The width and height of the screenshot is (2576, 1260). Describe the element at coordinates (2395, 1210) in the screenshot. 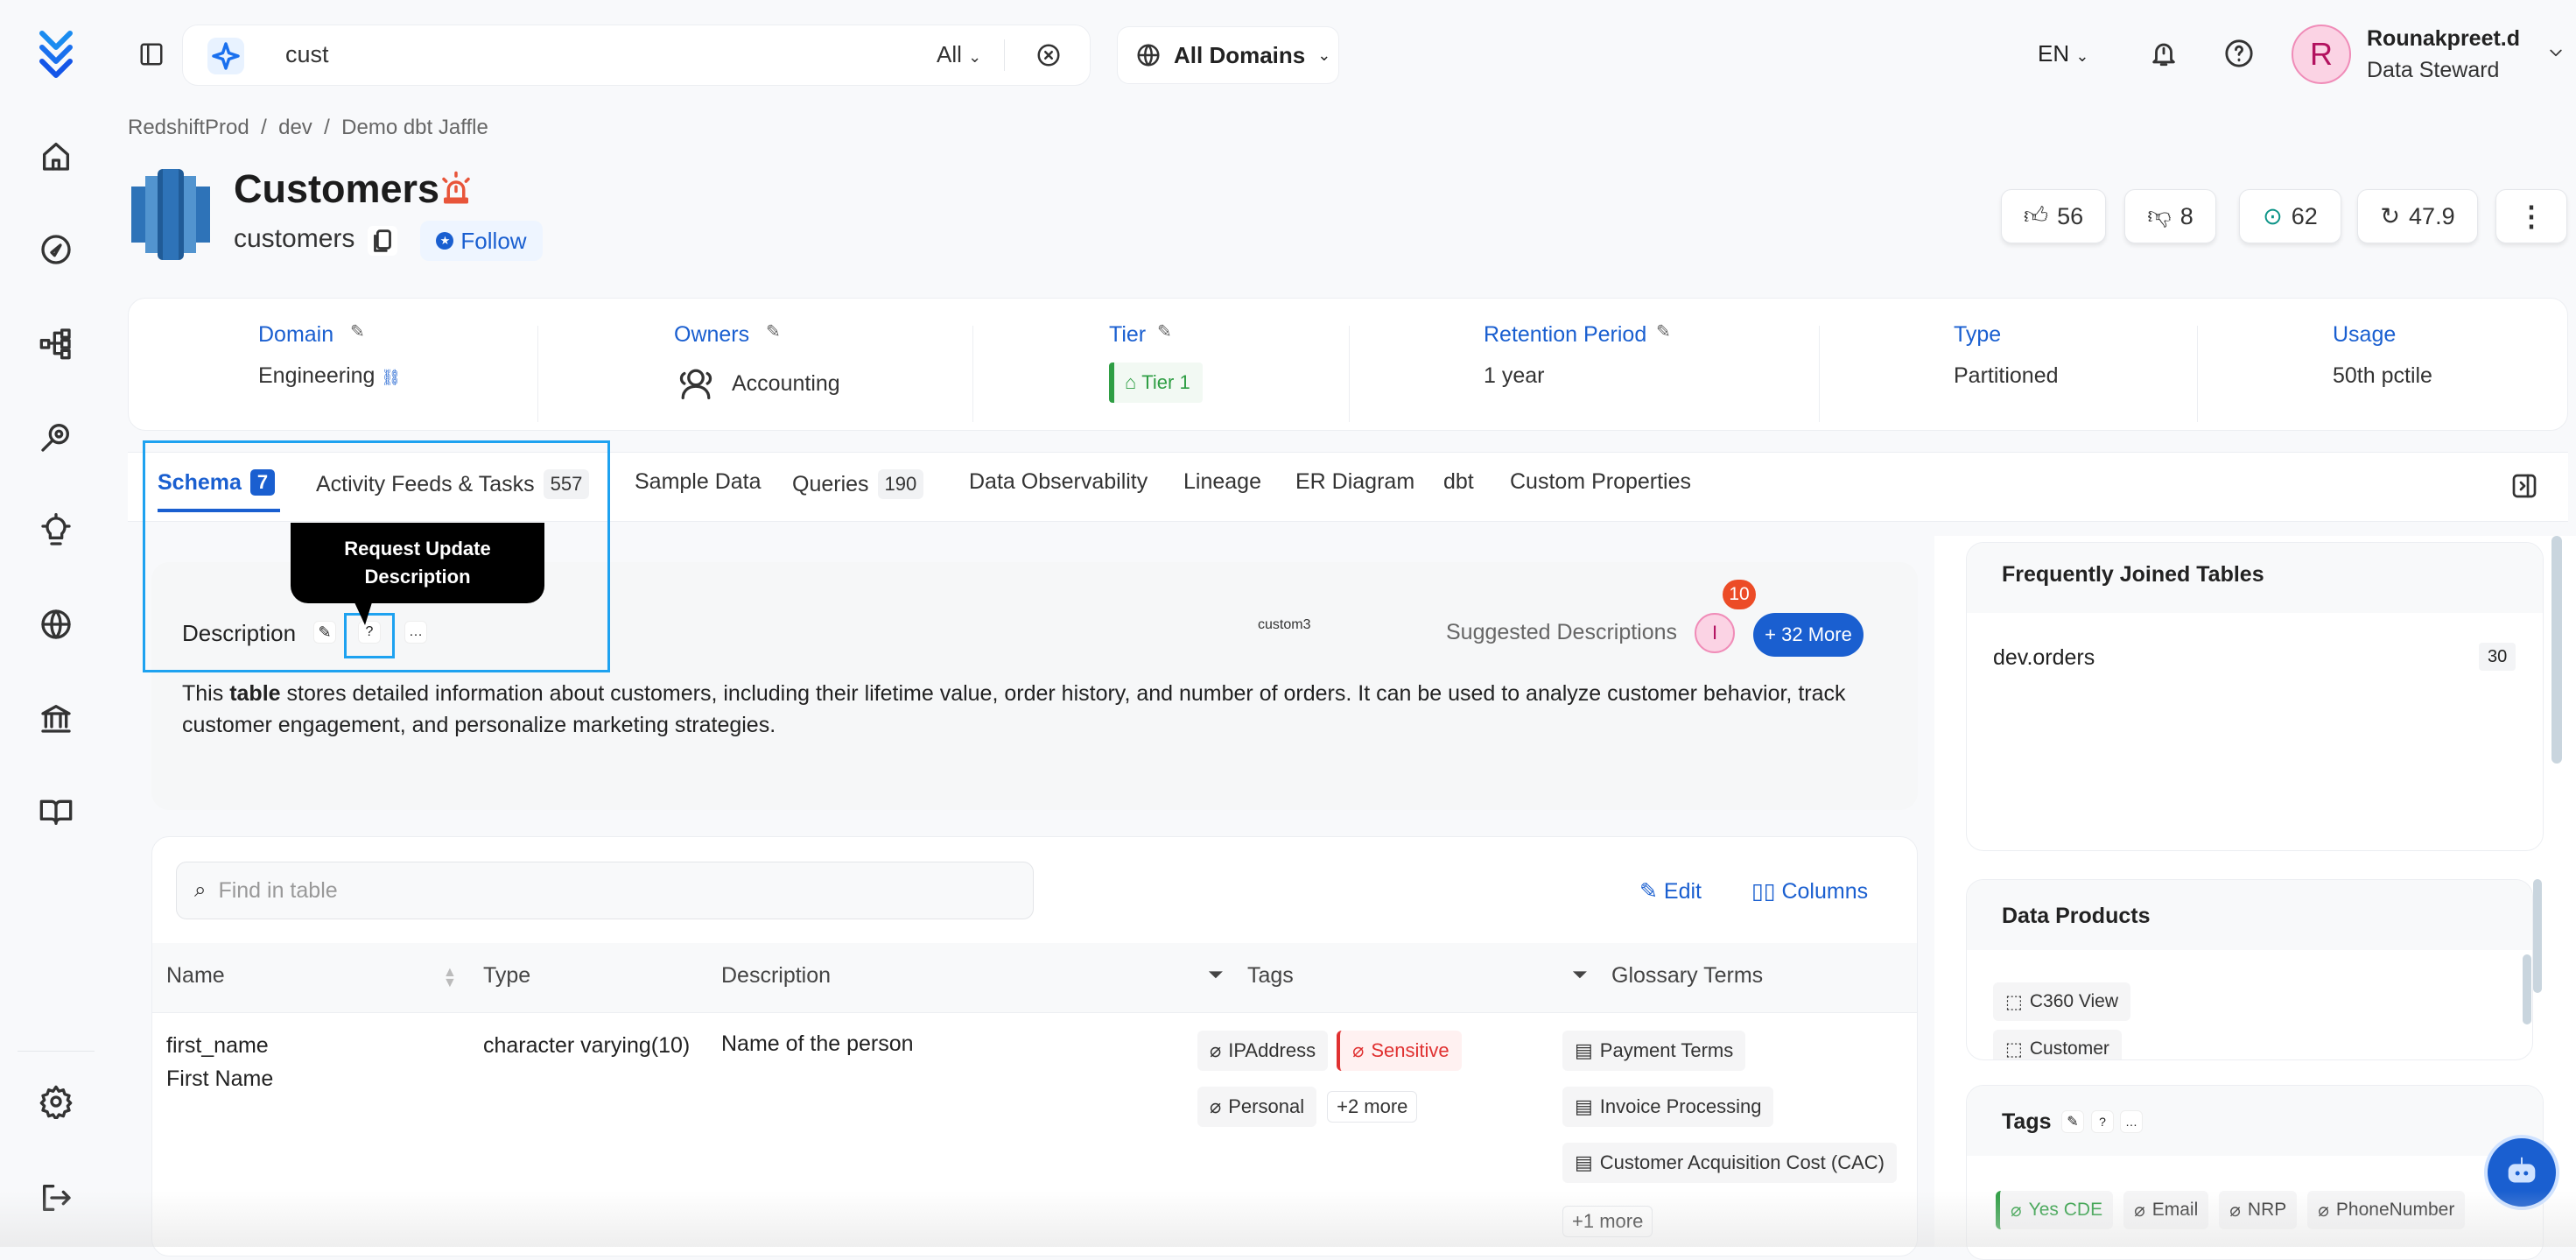

I see `tag-label: PhoneNumber` at that location.